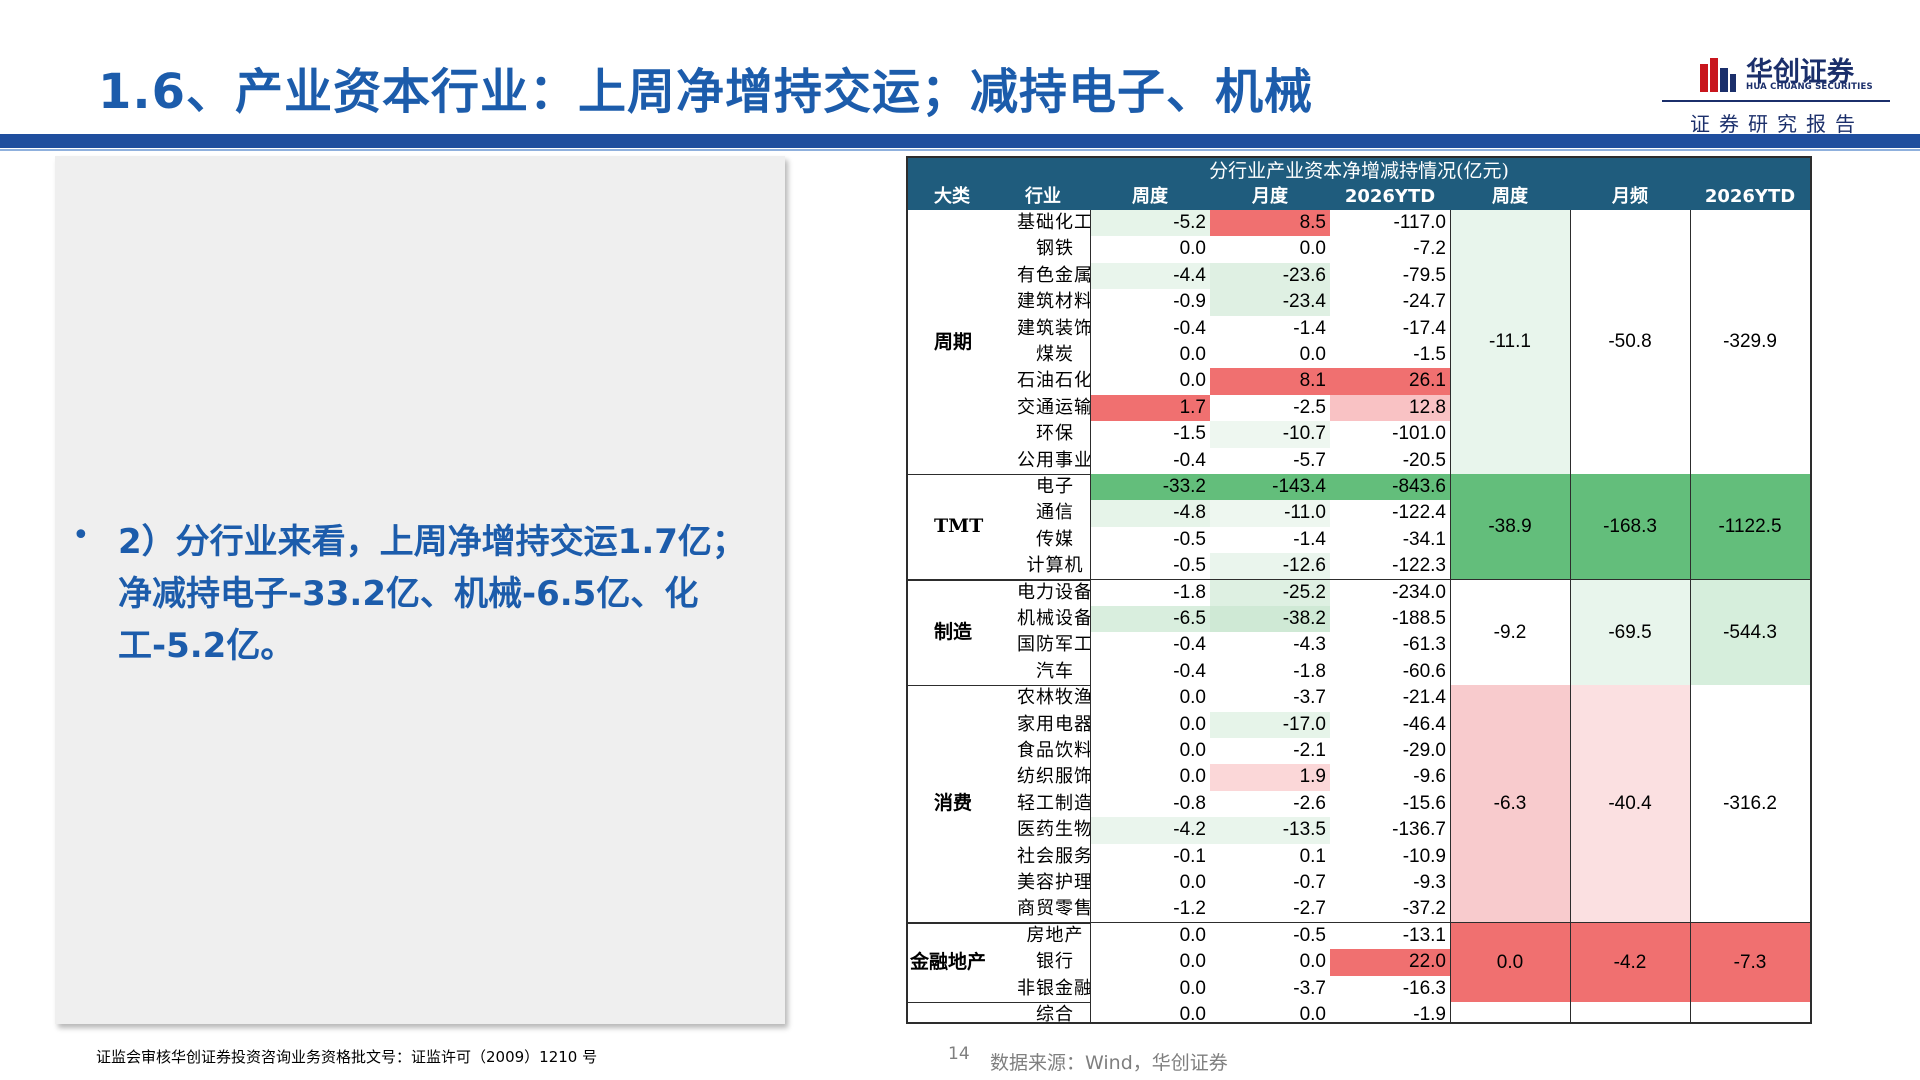  I want to click on industry-name: 建筑装饰, so click(1055, 328).